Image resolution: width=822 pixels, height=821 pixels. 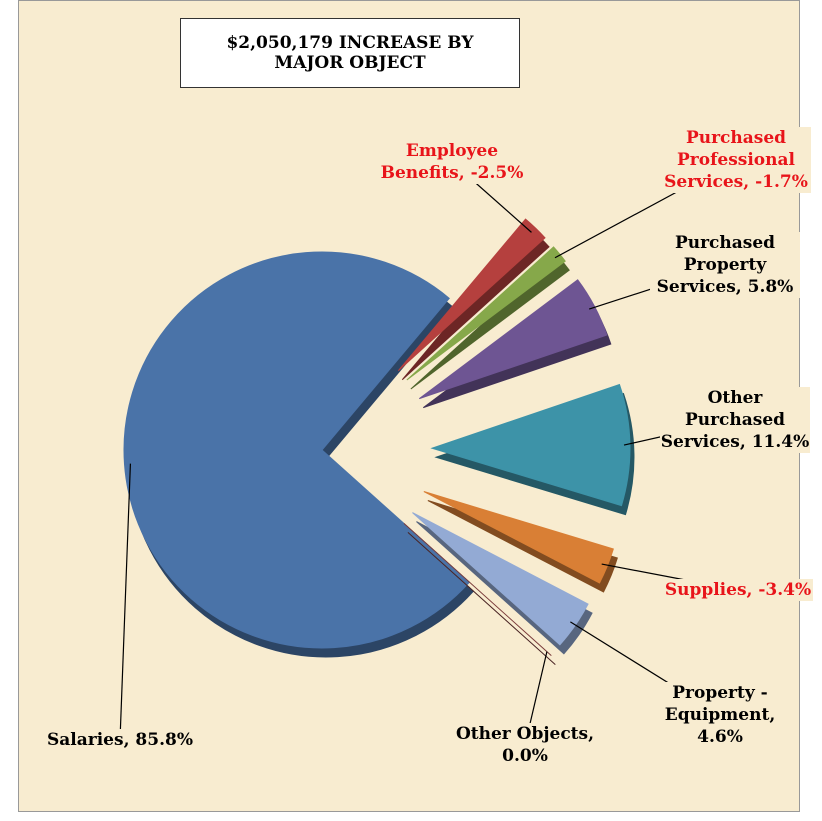 I want to click on value-label: 85.8%, so click(x=164, y=740).